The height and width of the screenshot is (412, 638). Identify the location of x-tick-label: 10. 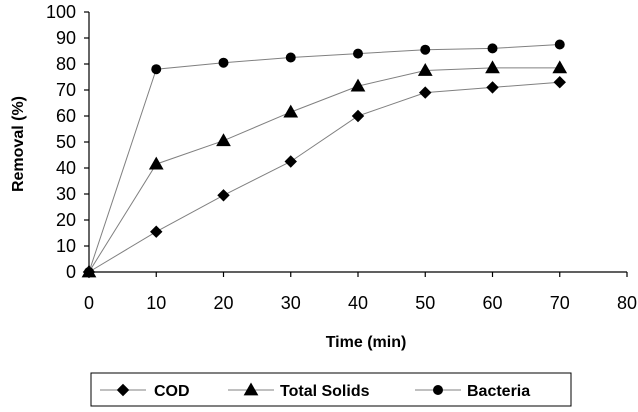
(156, 303).